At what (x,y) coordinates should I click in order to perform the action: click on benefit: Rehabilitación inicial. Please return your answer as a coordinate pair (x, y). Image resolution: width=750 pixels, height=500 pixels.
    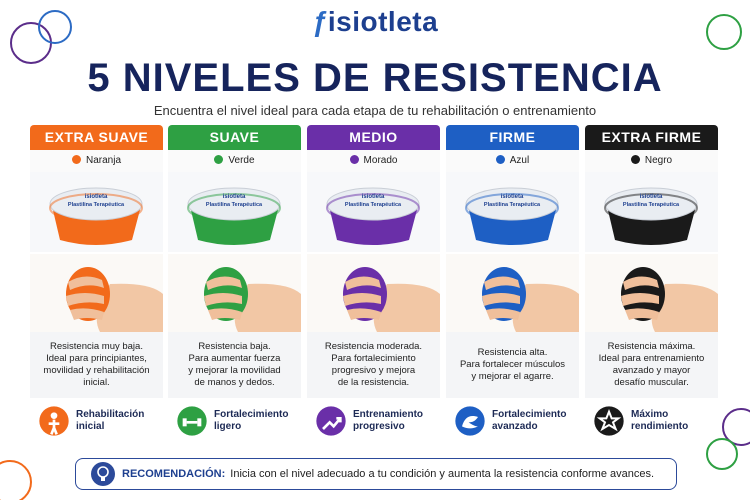
    Looking at the image, I should click on (91, 421).